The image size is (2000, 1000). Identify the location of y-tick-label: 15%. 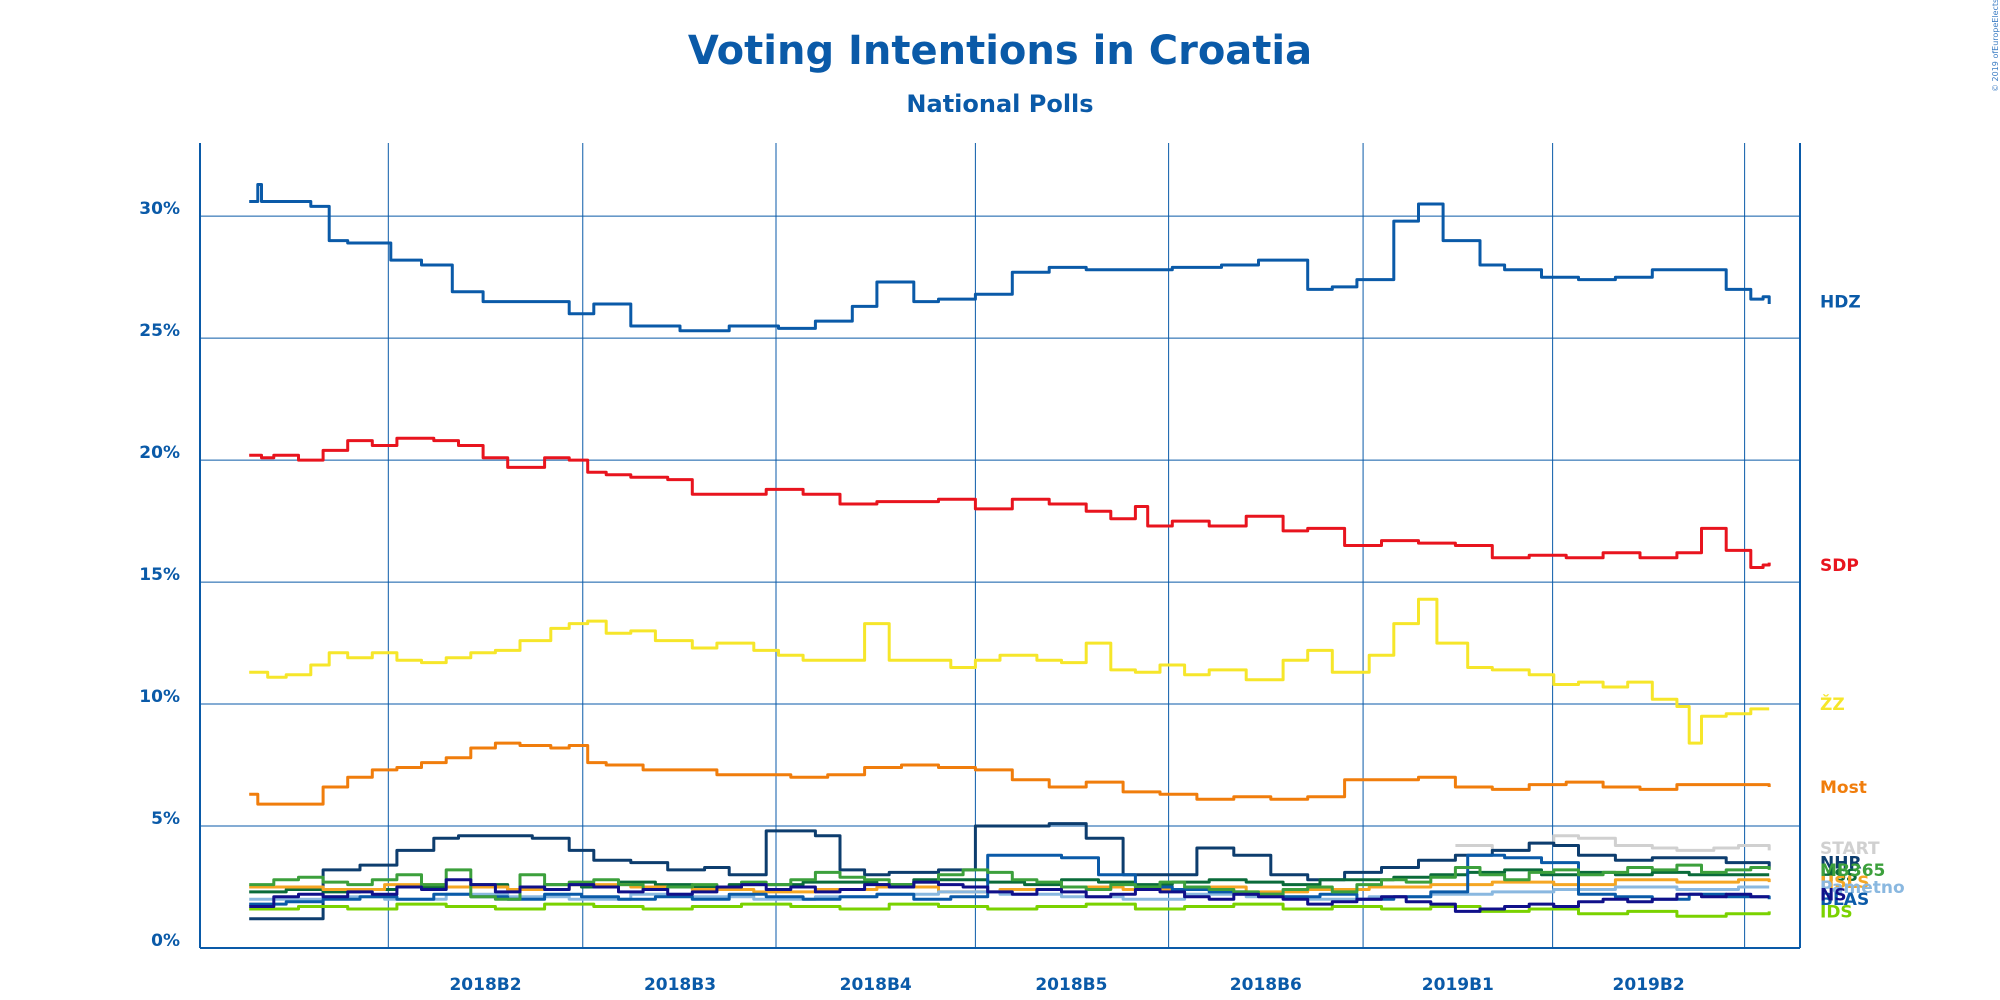
(159, 575).